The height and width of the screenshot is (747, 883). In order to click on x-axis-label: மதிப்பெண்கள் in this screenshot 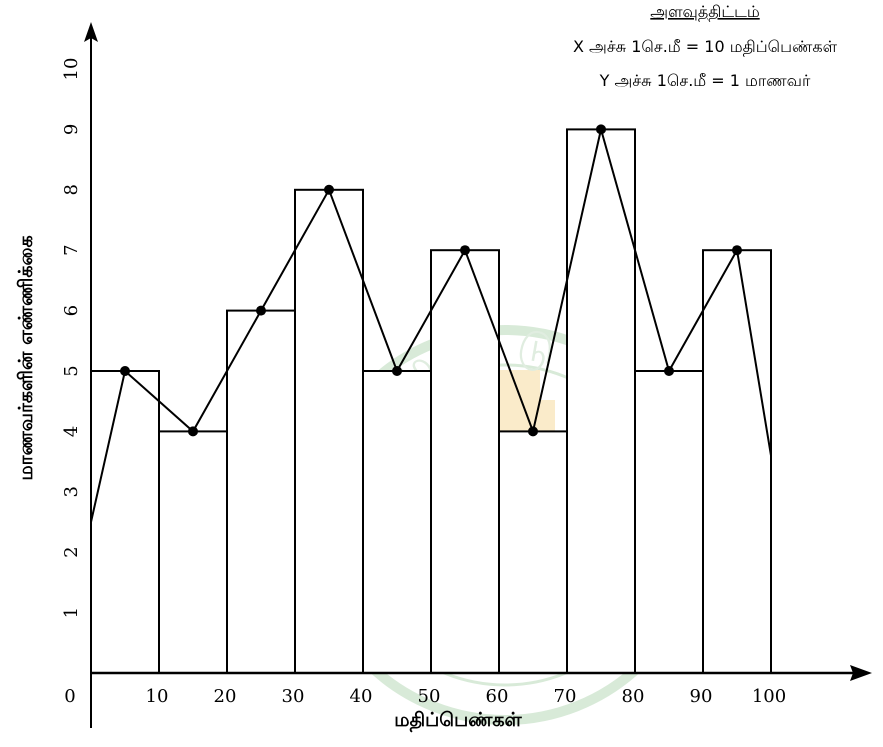, I will do `click(458, 721)`.